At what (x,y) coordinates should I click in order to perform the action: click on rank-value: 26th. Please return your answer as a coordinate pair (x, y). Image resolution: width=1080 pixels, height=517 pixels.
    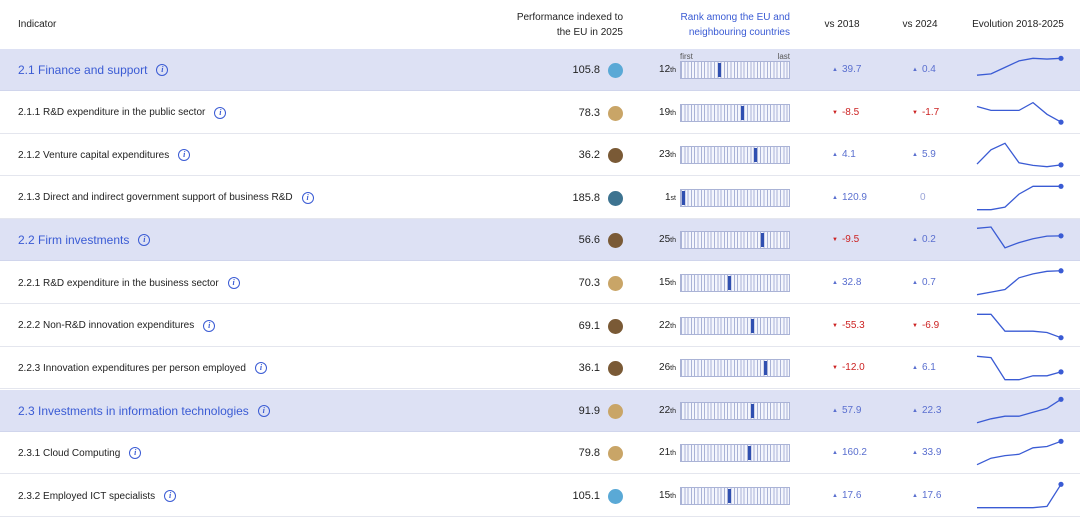
    Looking at the image, I should click on (658, 368).